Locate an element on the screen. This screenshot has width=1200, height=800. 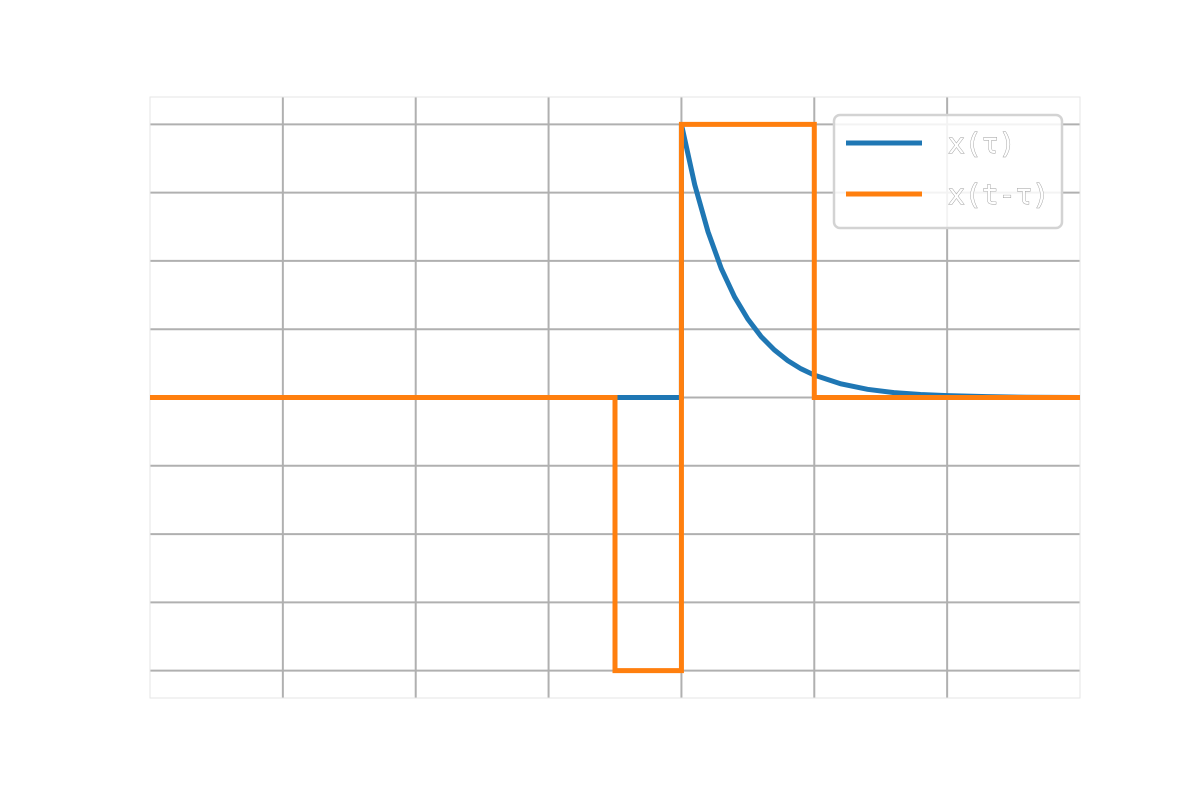
legend-label-x-t-minus-tau: x(t-τ) is located at coordinates (998, 194).